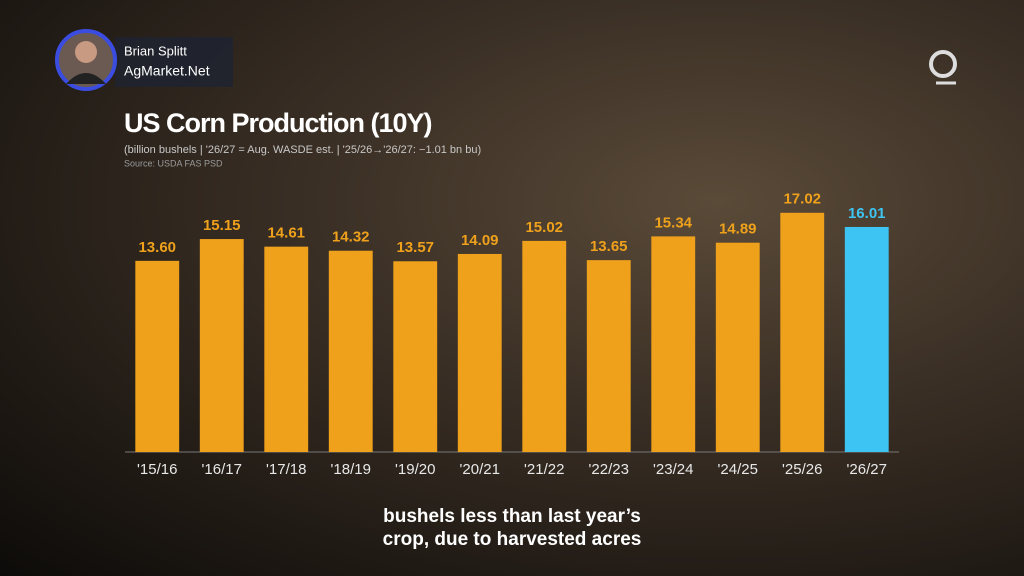 The image size is (1024, 576). Describe the element at coordinates (738, 229) in the screenshot. I see `value-label: 14.89` at that location.